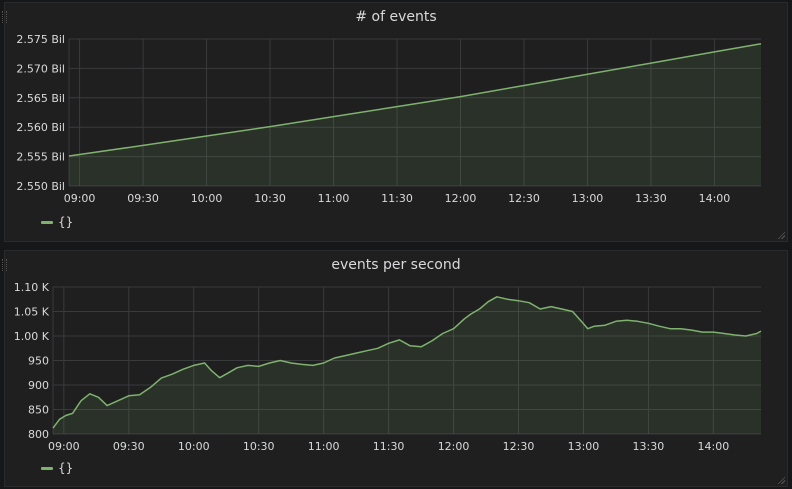  What do you see at coordinates (396, 17) in the screenshot?
I see `panel-title: # of events` at bounding box center [396, 17].